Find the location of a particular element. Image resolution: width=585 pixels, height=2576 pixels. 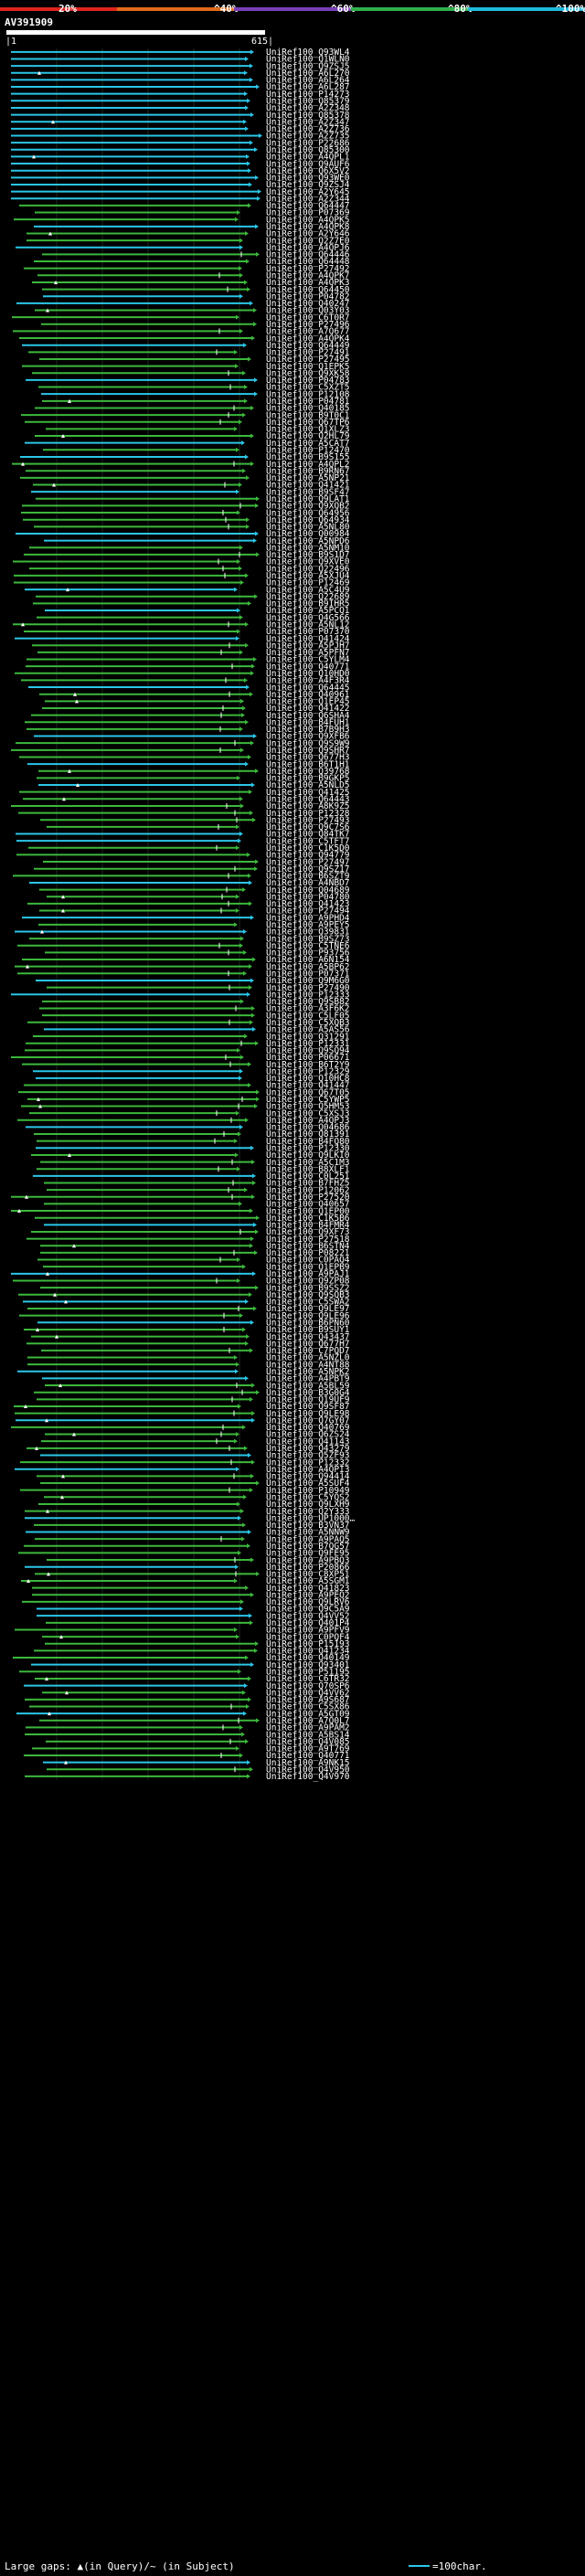

hit-label: UniRef100_C1K5D0 is located at coordinates (308, 848).